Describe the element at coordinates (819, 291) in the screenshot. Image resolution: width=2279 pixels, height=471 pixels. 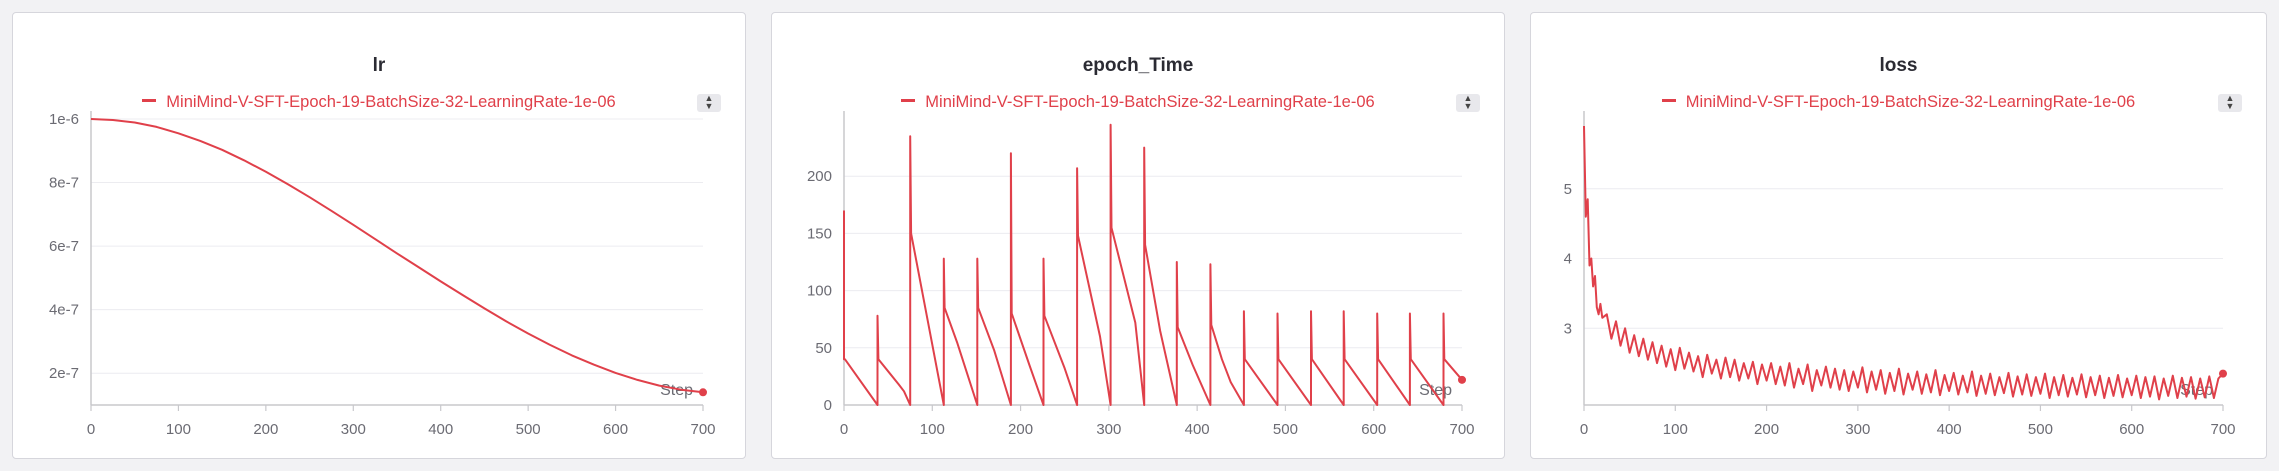
I see `y-tick-label: 100` at that location.